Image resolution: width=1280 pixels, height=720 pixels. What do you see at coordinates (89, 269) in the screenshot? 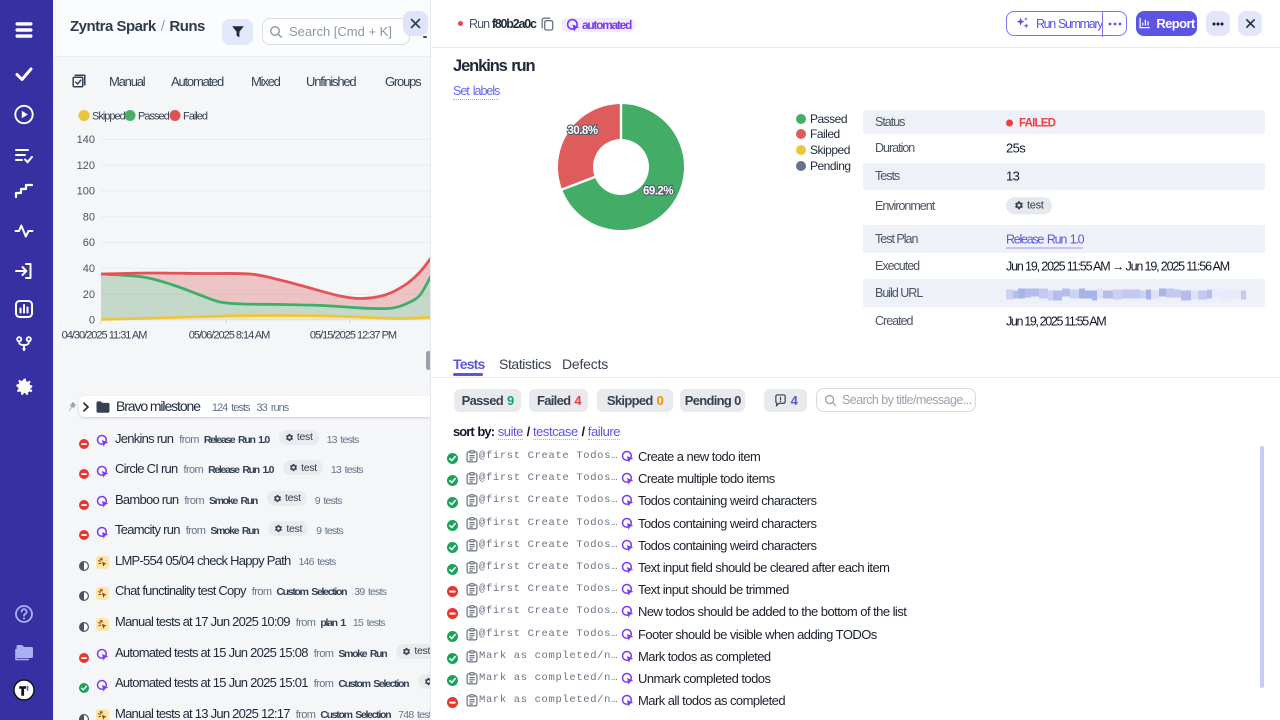
I see `svg-text: 40` at bounding box center [89, 269].